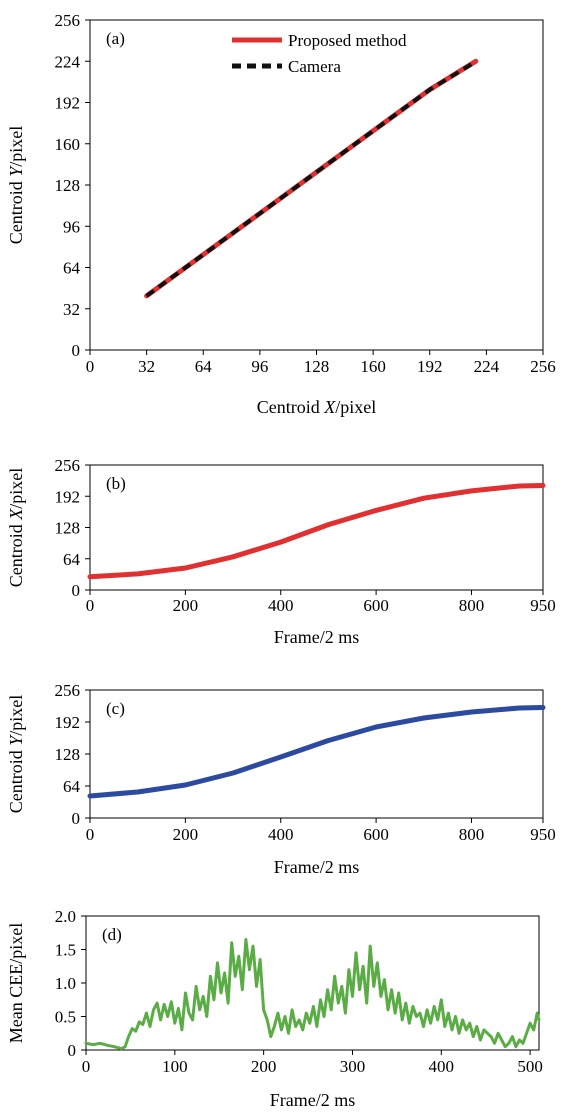  I want to click on x-tick-label: 64, so click(204, 366).